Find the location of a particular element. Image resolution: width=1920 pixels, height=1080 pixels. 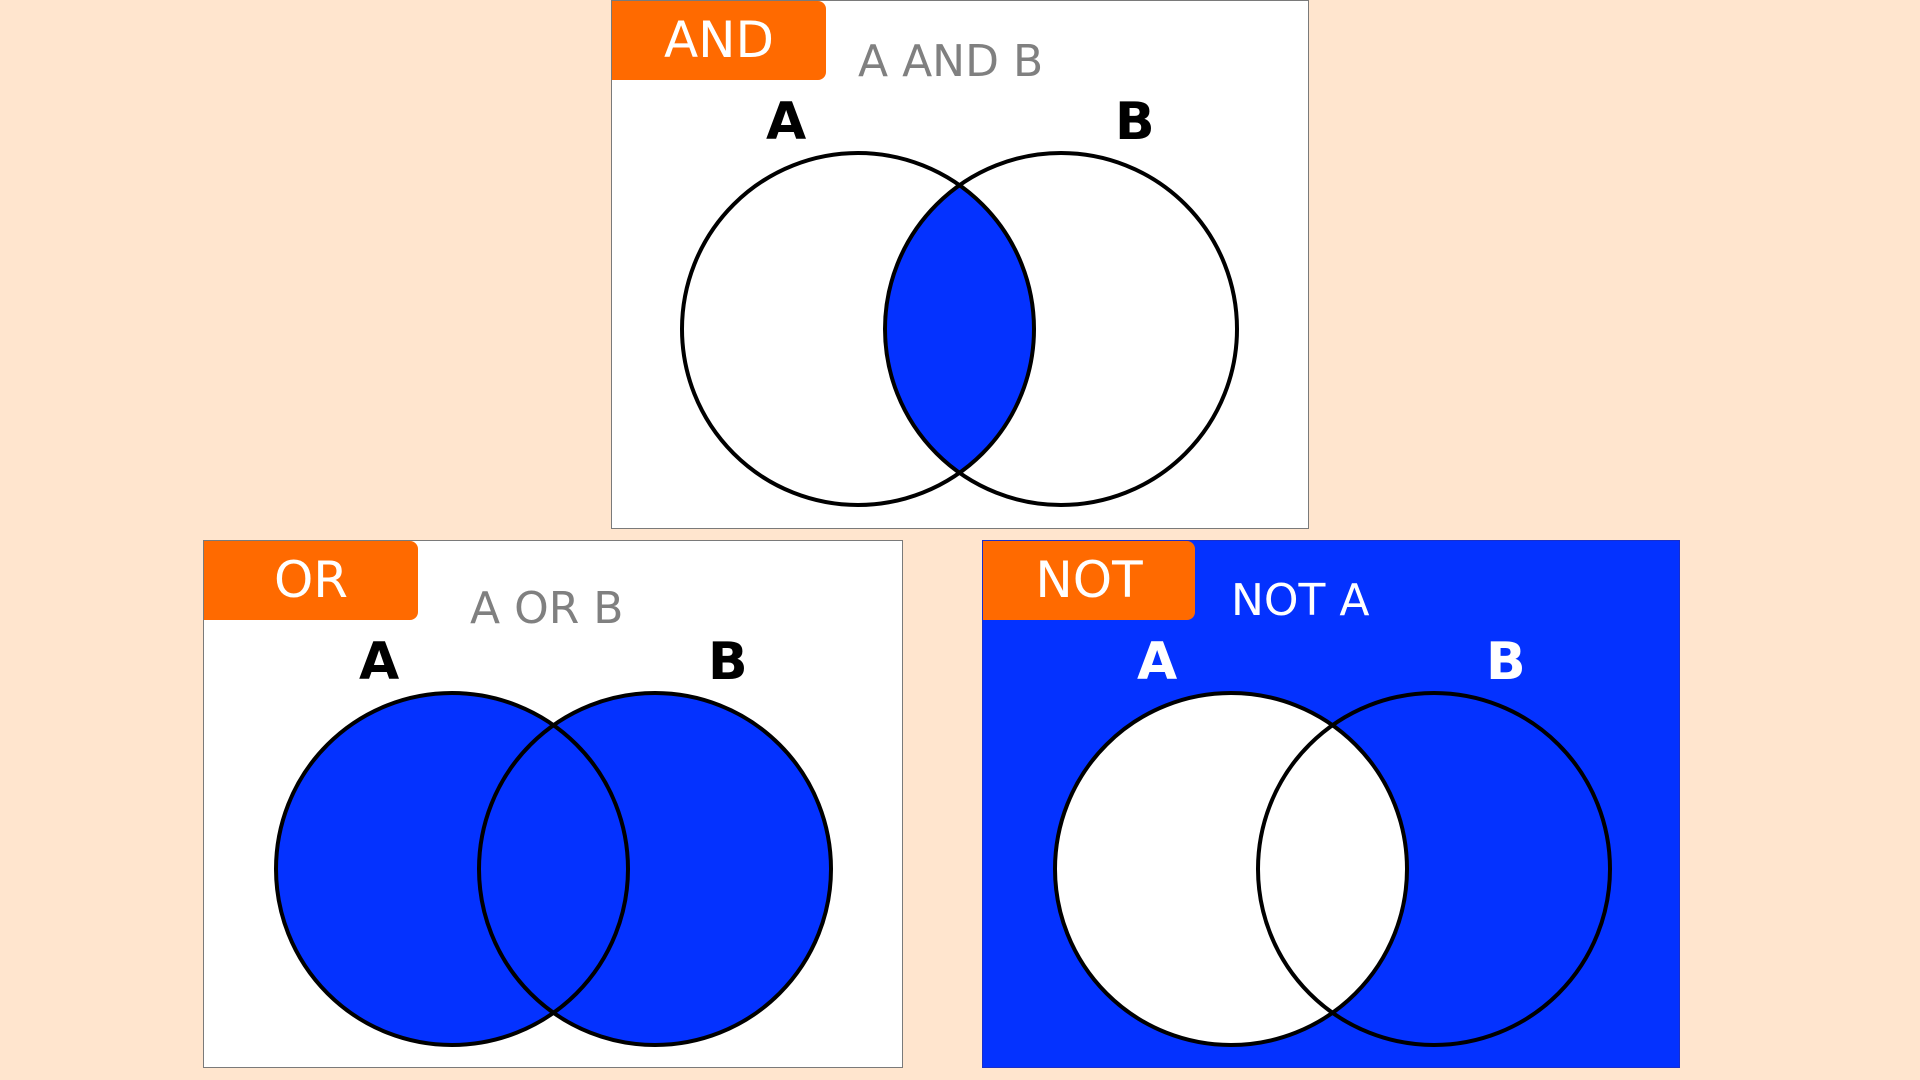

or-label-a: A is located at coordinates (379, 662).